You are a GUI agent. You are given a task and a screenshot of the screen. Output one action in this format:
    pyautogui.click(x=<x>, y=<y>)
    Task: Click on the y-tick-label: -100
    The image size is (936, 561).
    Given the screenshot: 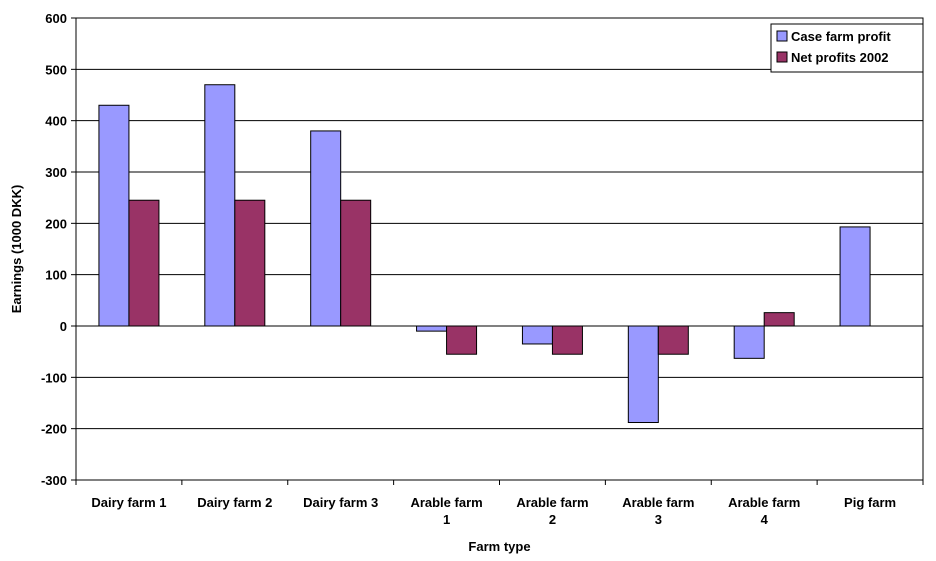 What is the action you would take?
    pyautogui.click(x=54, y=377)
    